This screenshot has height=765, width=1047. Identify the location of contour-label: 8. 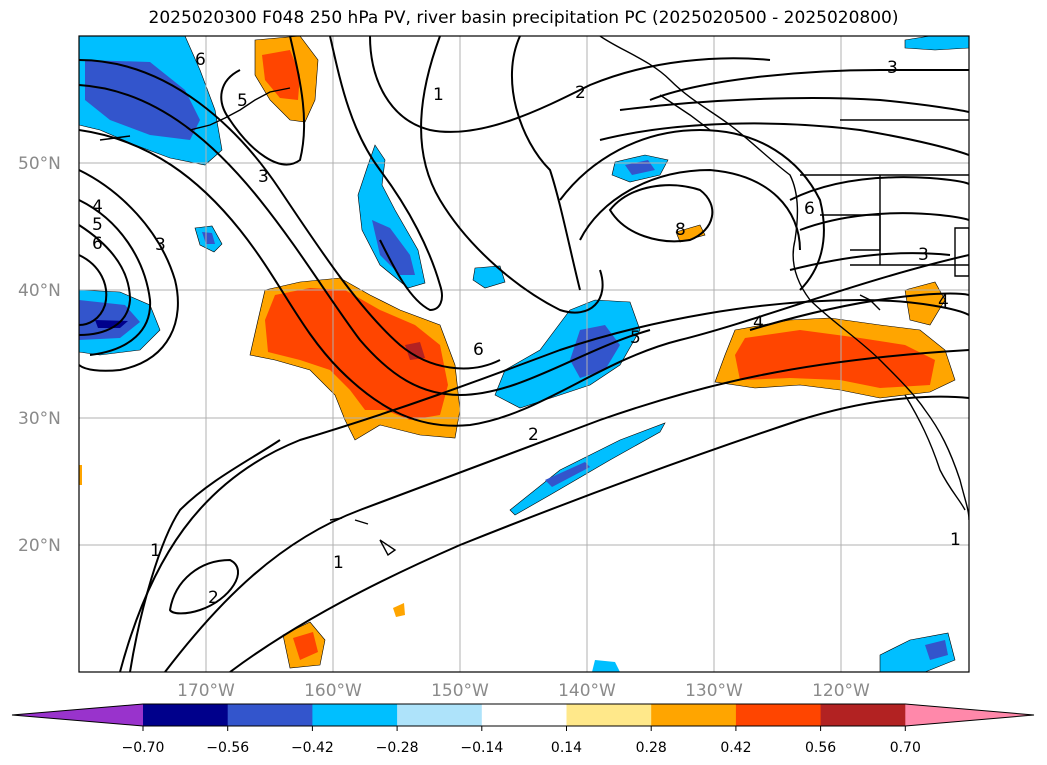
(680, 230).